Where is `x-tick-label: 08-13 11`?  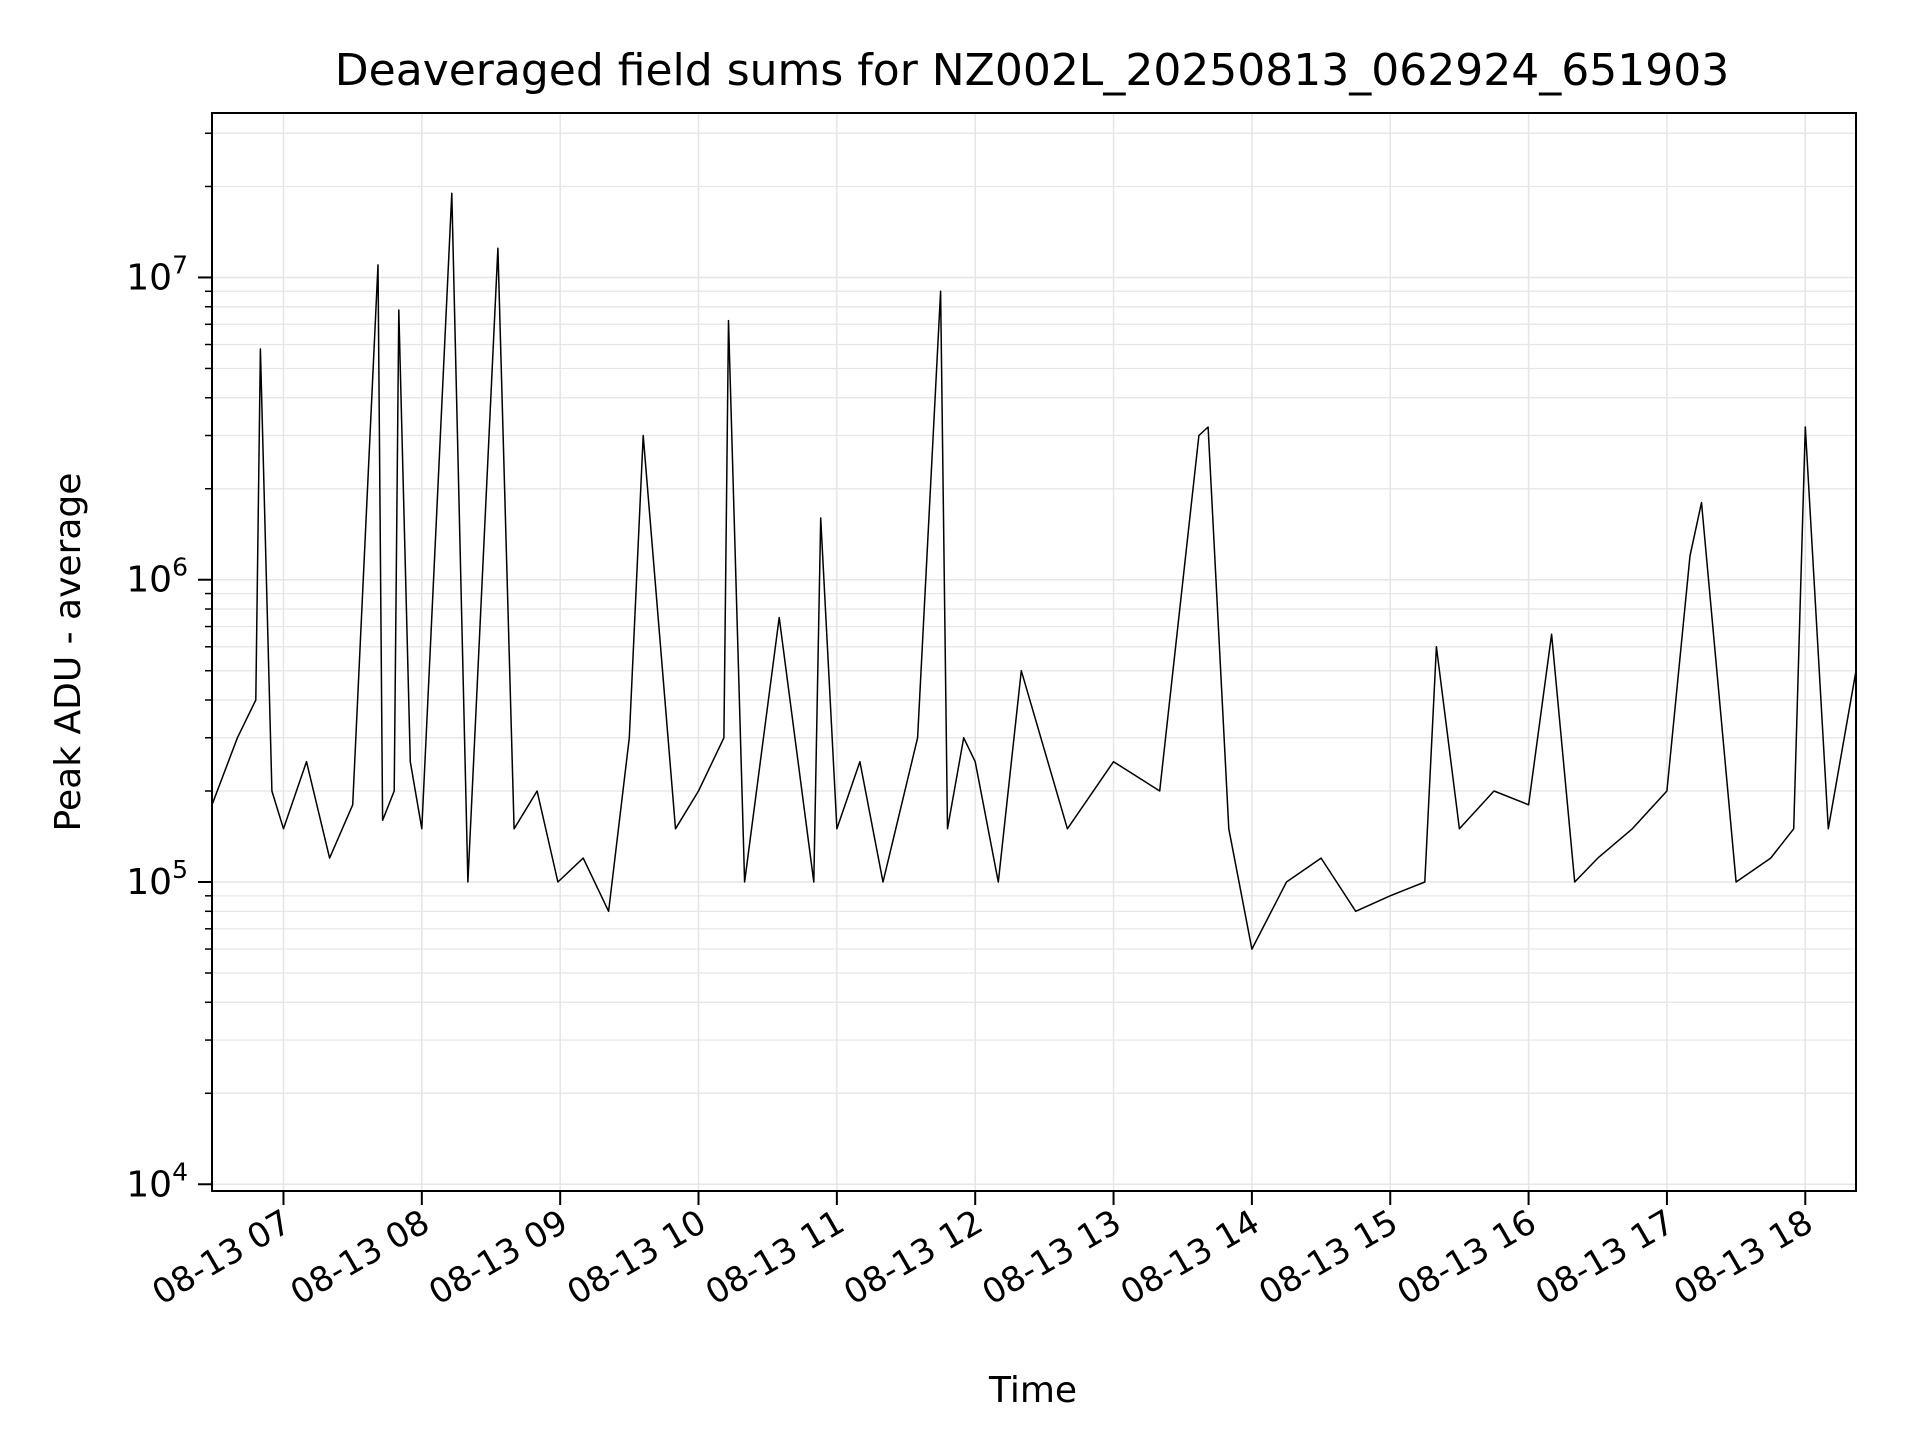
x-tick-label: 08-13 11 is located at coordinates (775, 1257).